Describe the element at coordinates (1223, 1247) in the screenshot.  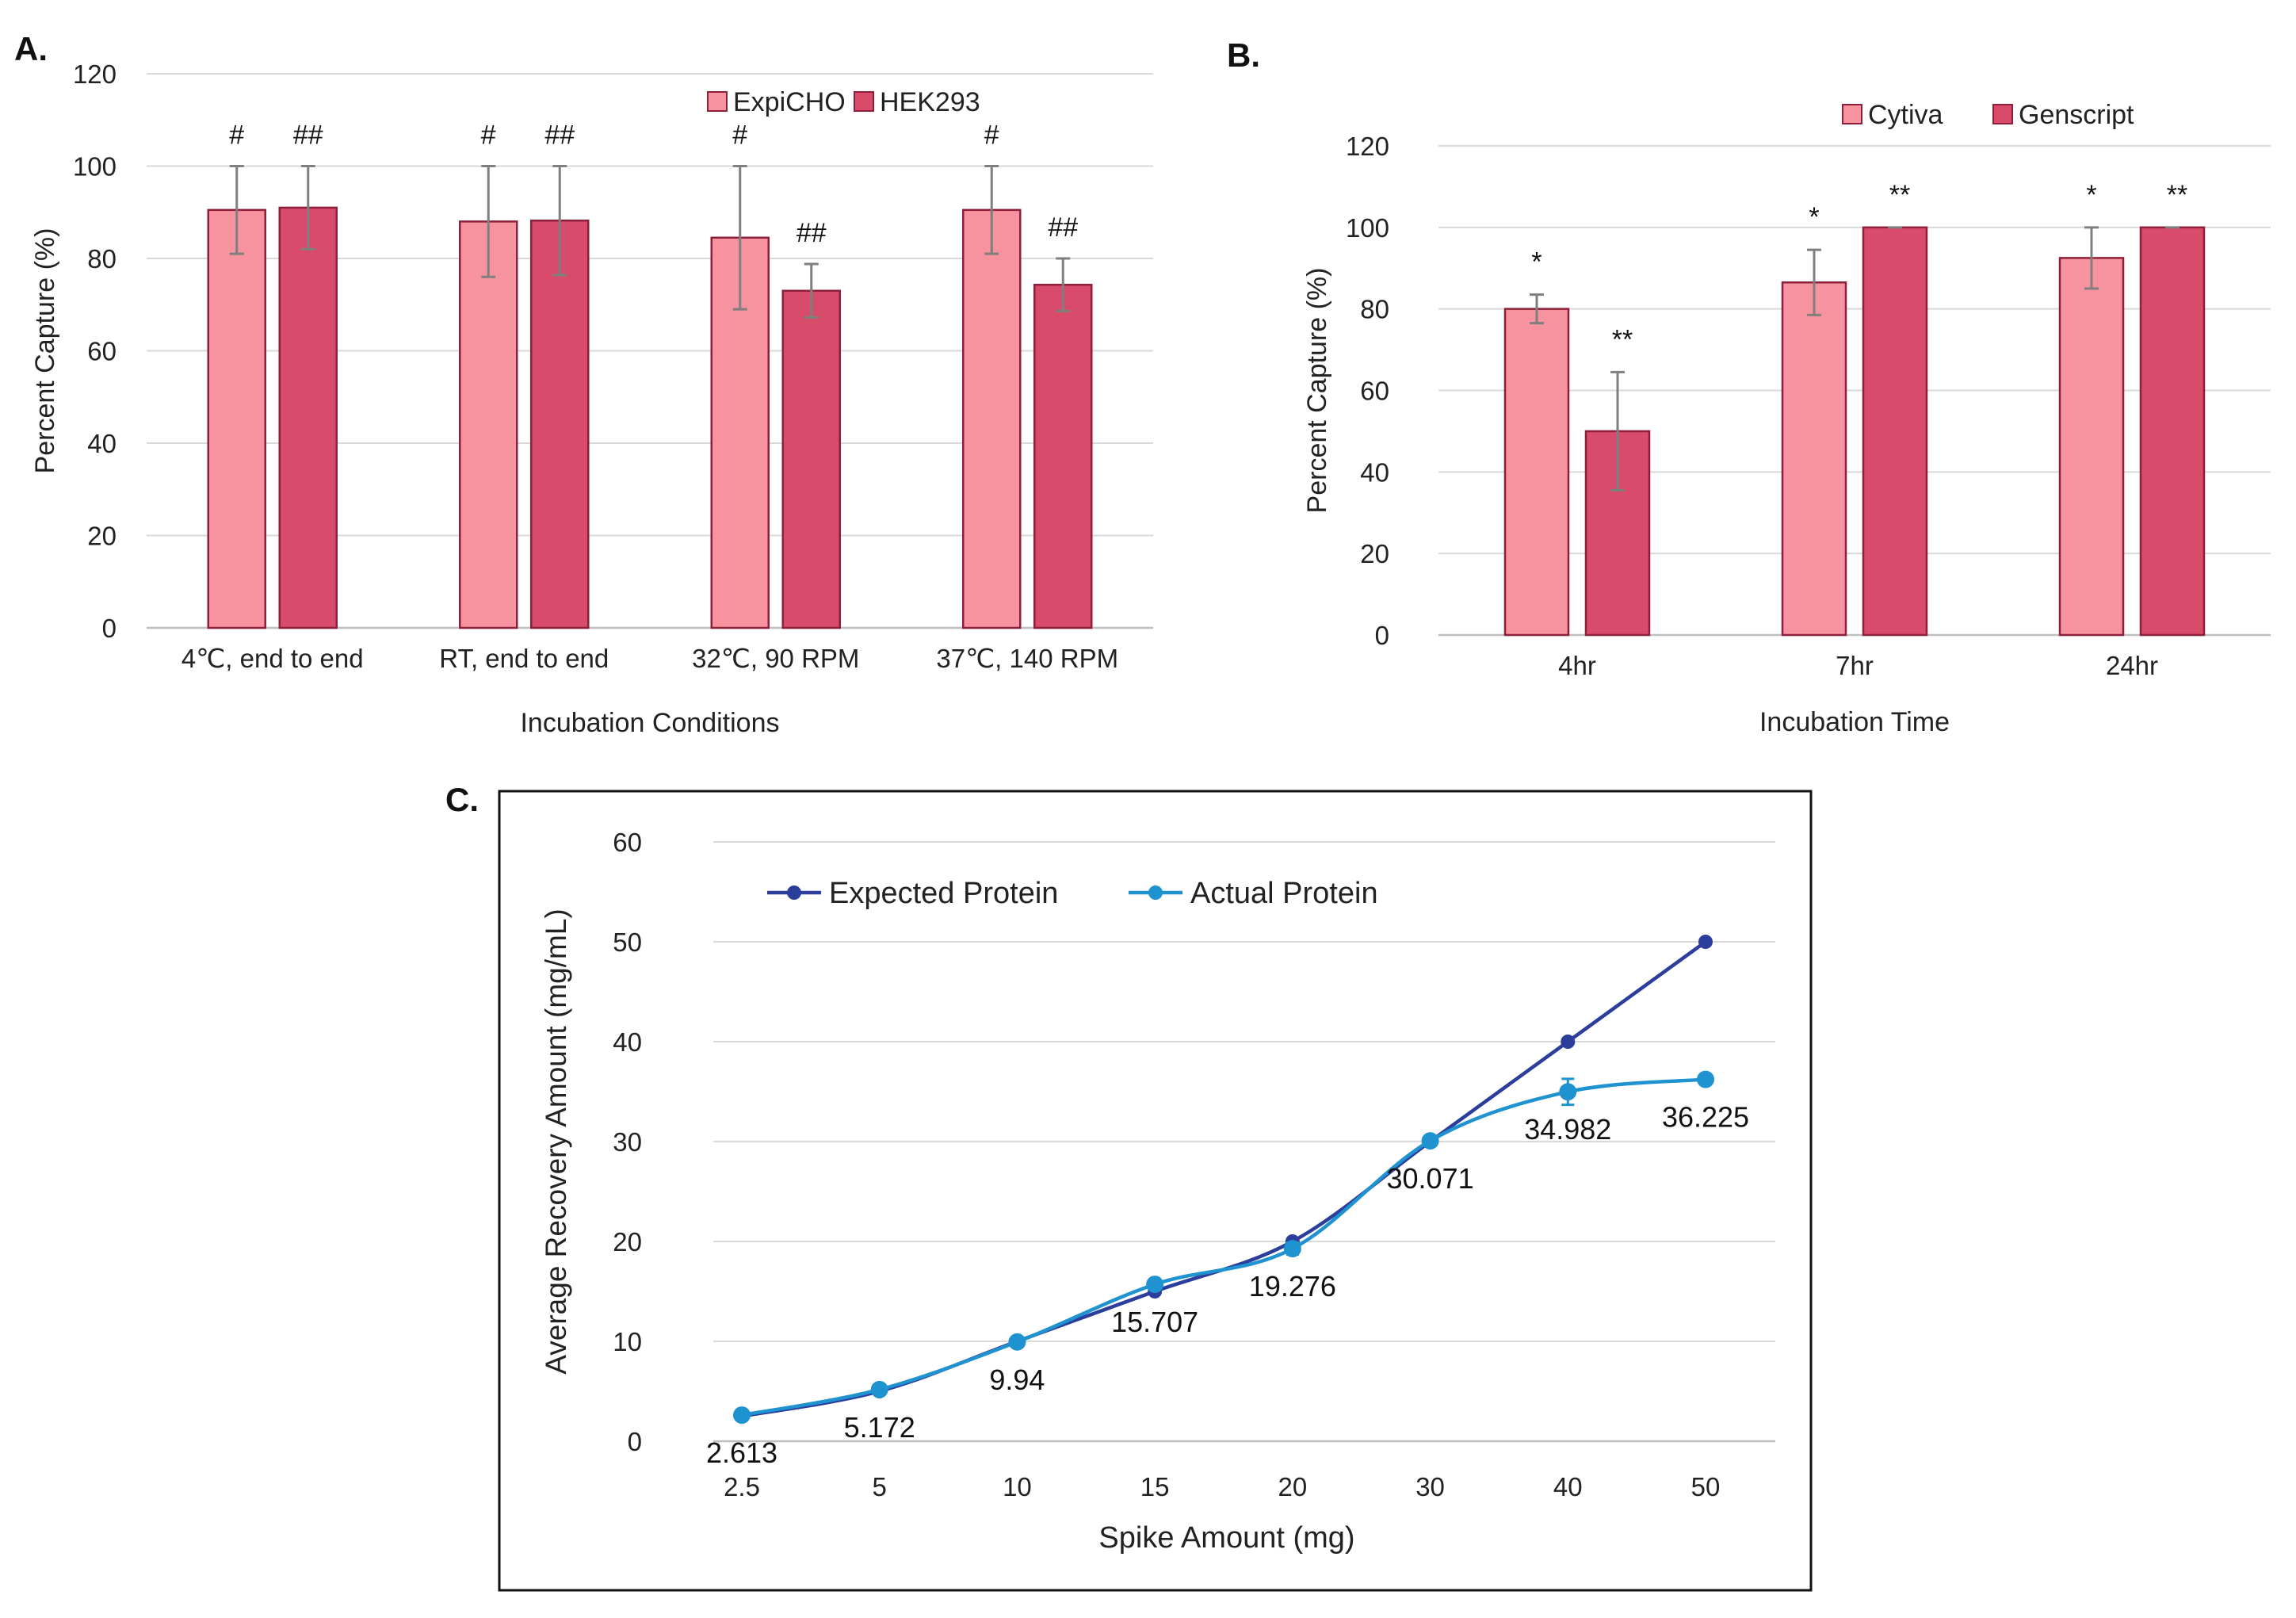
I see `series-line-actual-protein` at that location.